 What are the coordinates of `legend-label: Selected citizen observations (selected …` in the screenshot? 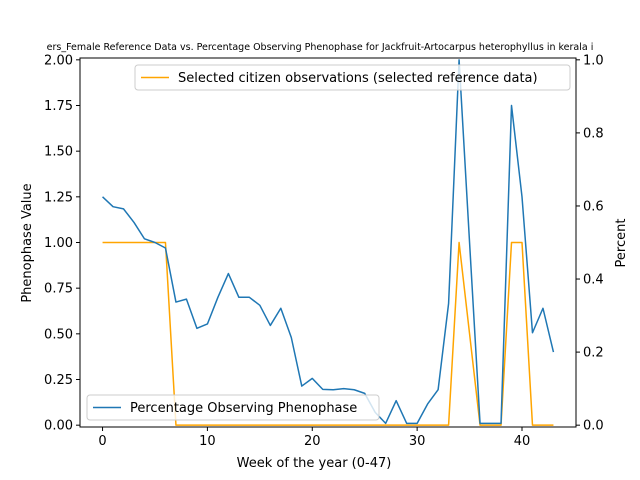 It's located at (358, 78).